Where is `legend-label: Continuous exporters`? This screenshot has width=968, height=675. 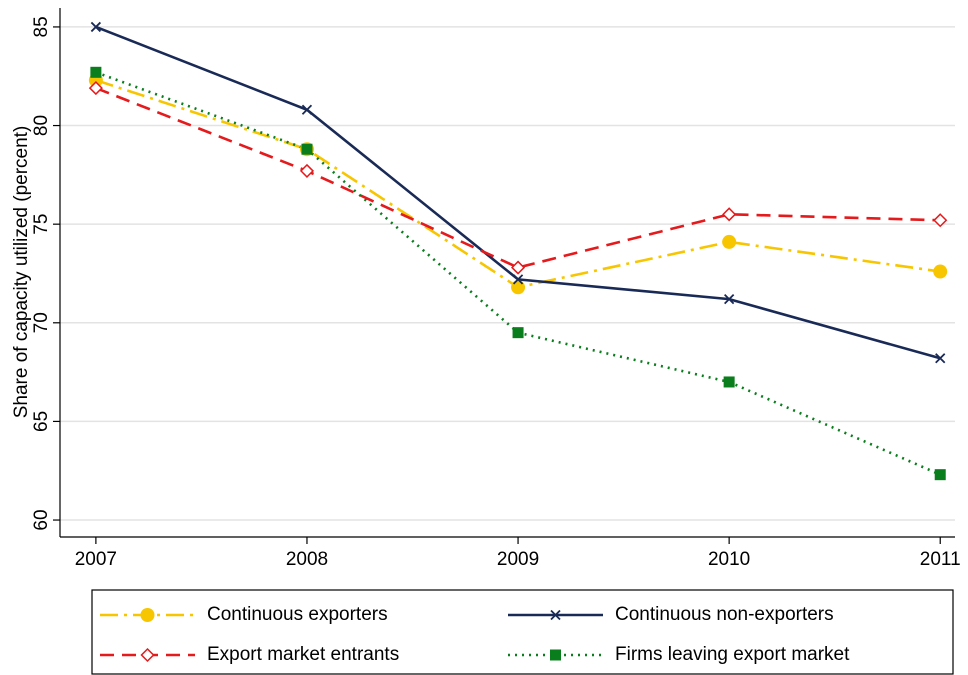
legend-label: Continuous exporters is located at coordinates (297, 614).